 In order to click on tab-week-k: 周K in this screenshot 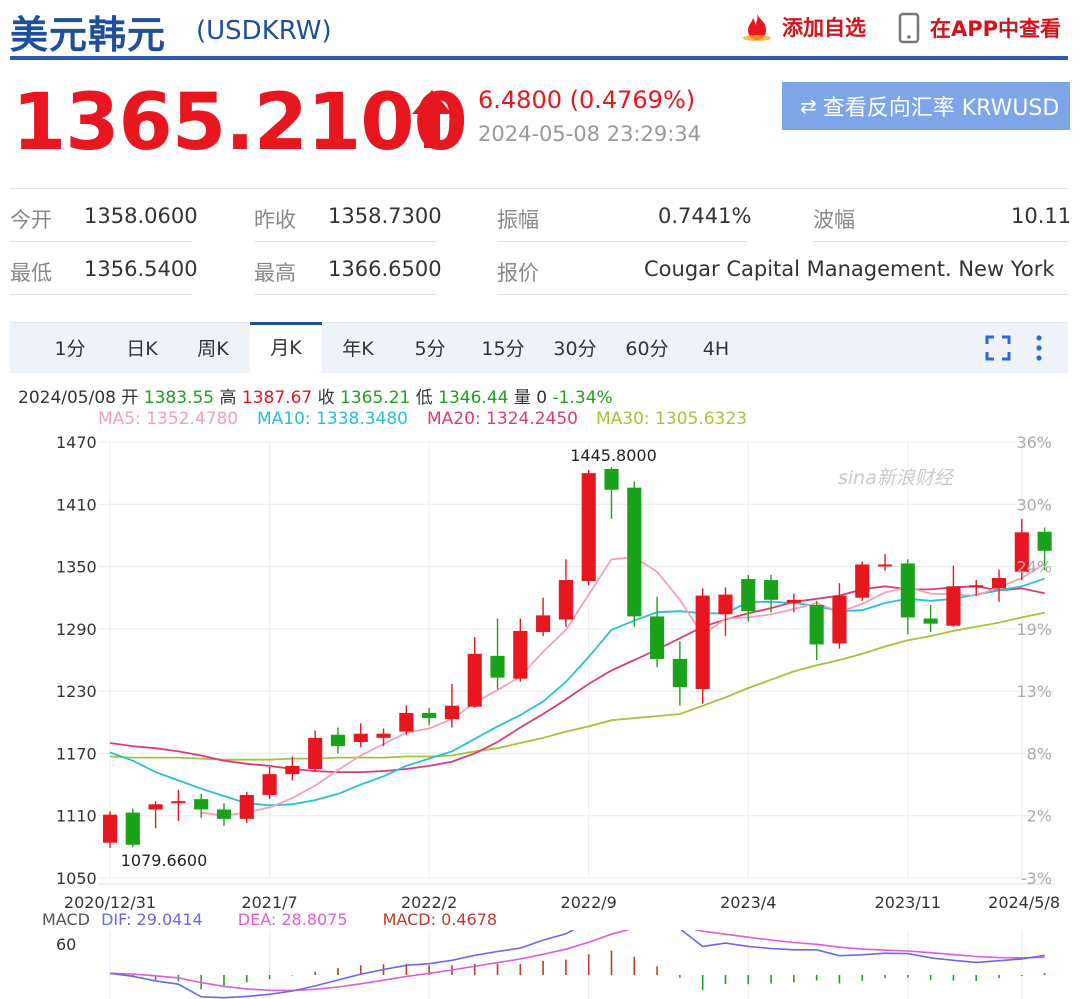, I will do `click(213, 349)`.